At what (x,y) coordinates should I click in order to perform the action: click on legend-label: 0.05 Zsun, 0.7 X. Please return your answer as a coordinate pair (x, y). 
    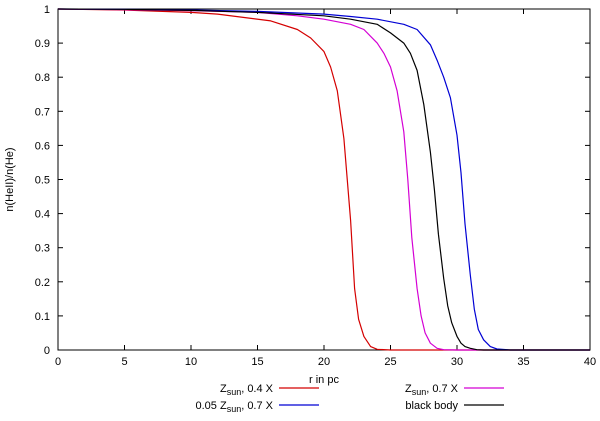
    Looking at the image, I should click on (235, 407).